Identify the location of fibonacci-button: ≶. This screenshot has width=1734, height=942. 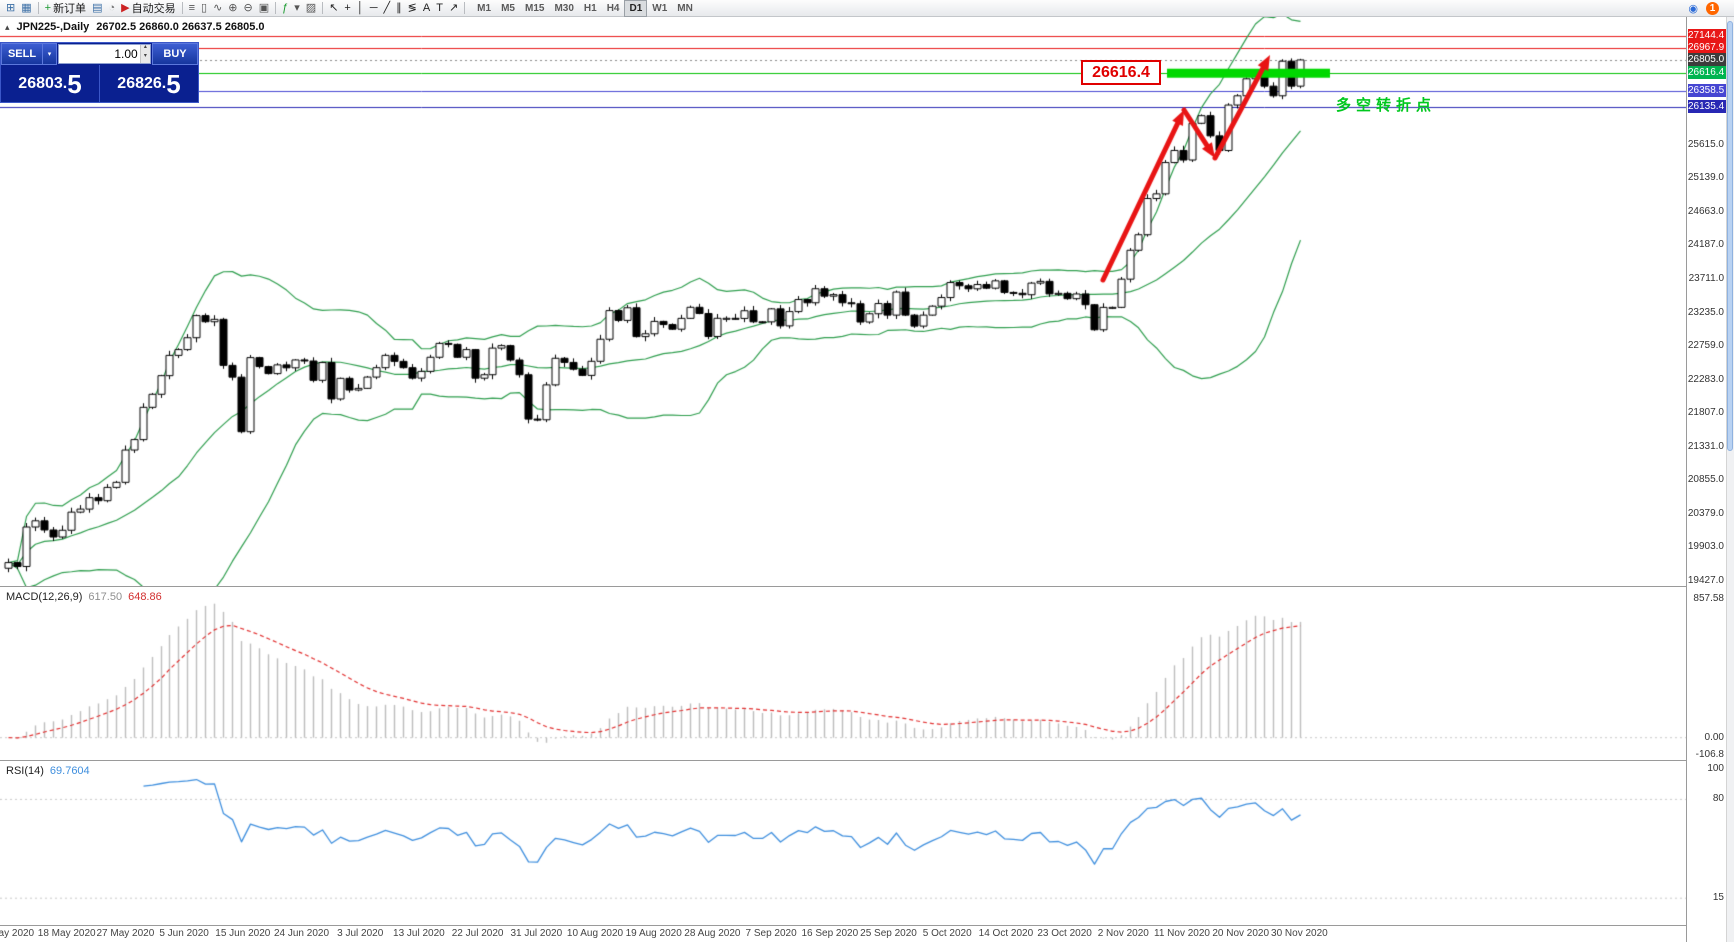
(412, 8).